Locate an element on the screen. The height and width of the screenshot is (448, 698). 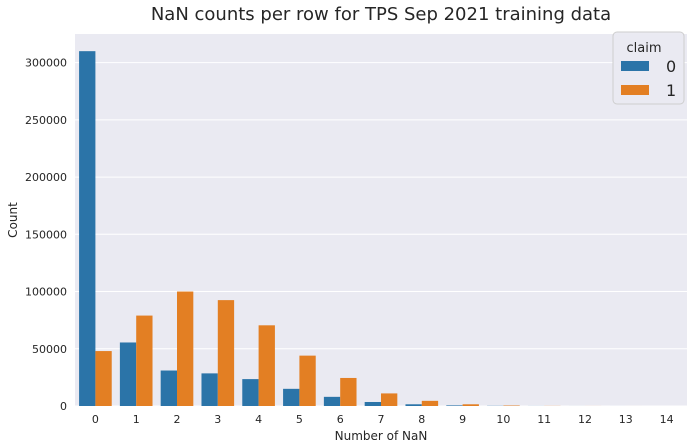
y-tick-label: 100000 is located at coordinates (46, 292).